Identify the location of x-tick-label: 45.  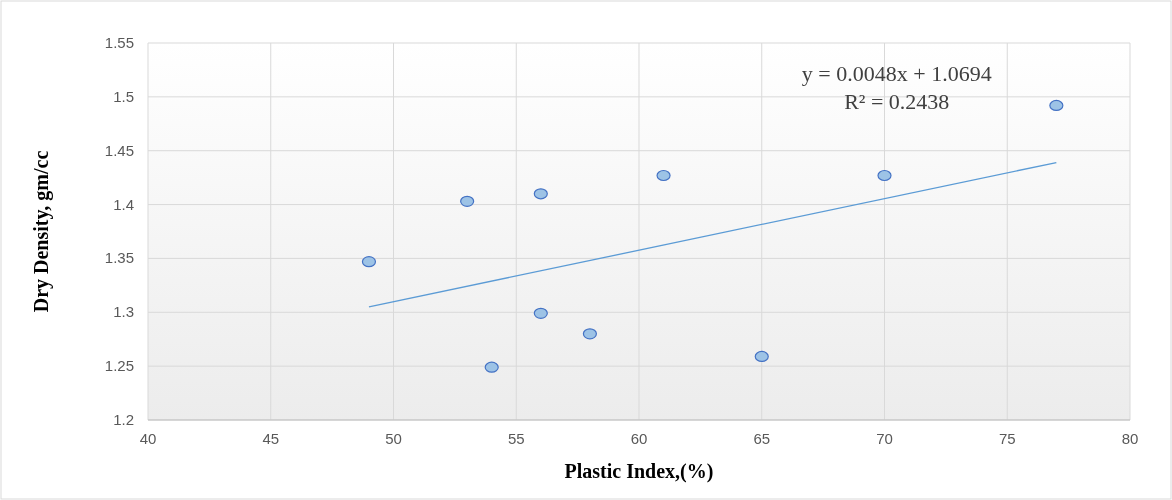
(271, 438).